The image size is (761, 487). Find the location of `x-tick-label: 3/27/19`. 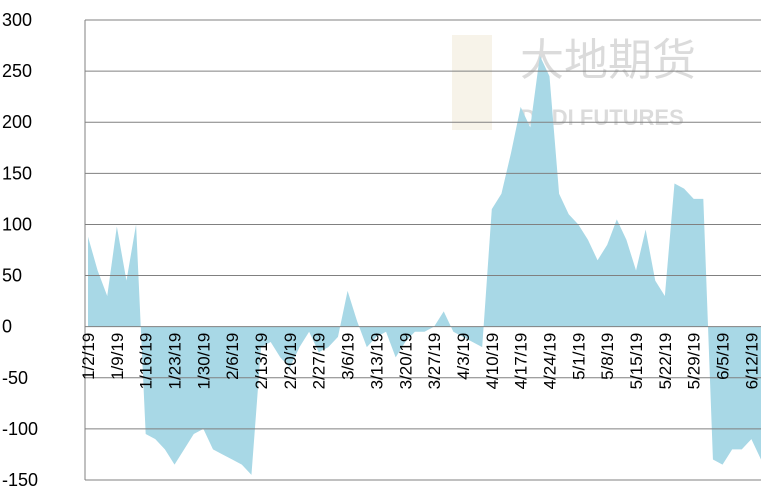

x-tick-label: 3/27/19 is located at coordinates (434, 361).